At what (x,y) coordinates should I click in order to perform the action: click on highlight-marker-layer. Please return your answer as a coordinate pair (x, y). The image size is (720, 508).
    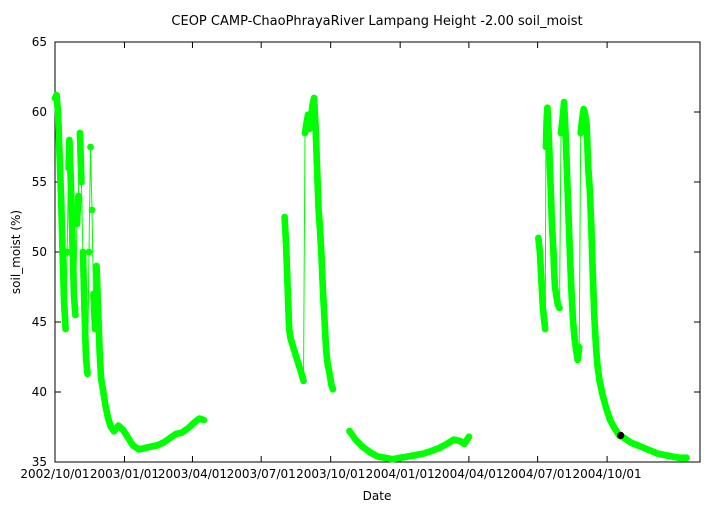
    Looking at the image, I should click on (621, 435).